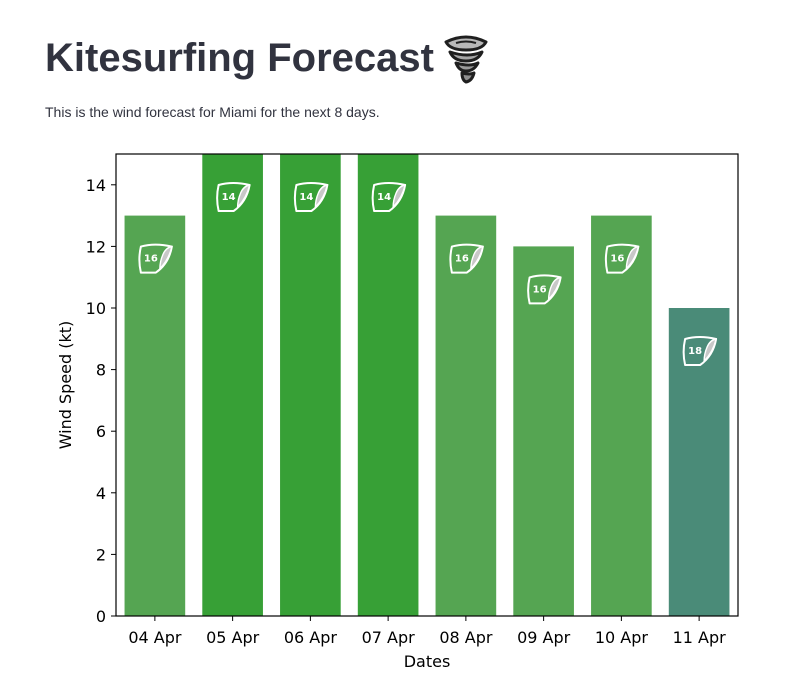 The height and width of the screenshot is (700, 793). I want to click on bar-05-apr, so click(232, 385).